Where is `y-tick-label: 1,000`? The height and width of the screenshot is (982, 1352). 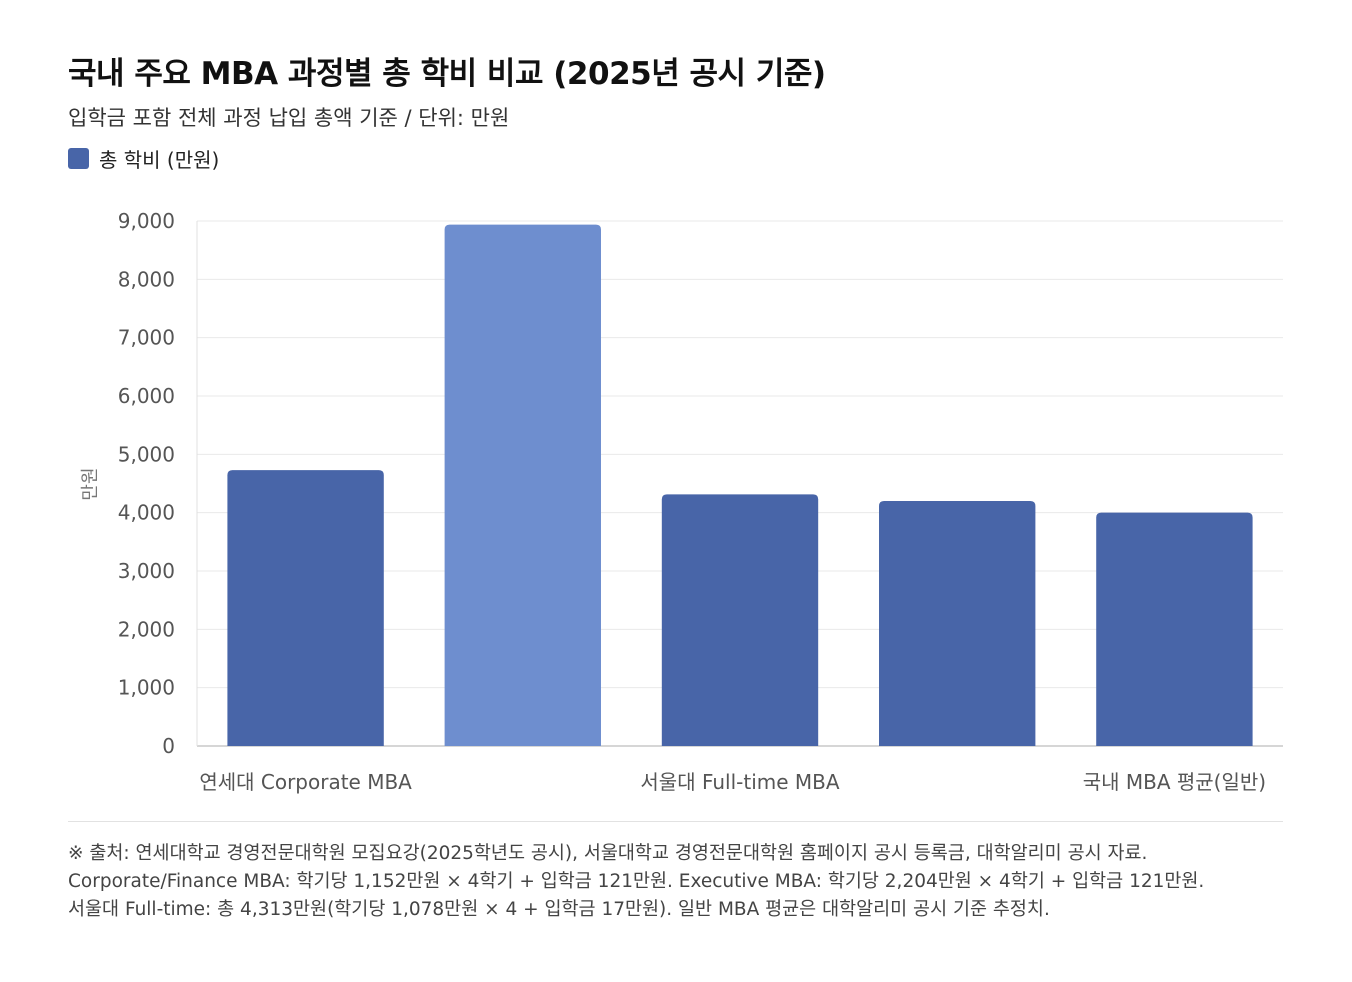 y-tick-label: 1,000 is located at coordinates (146, 688).